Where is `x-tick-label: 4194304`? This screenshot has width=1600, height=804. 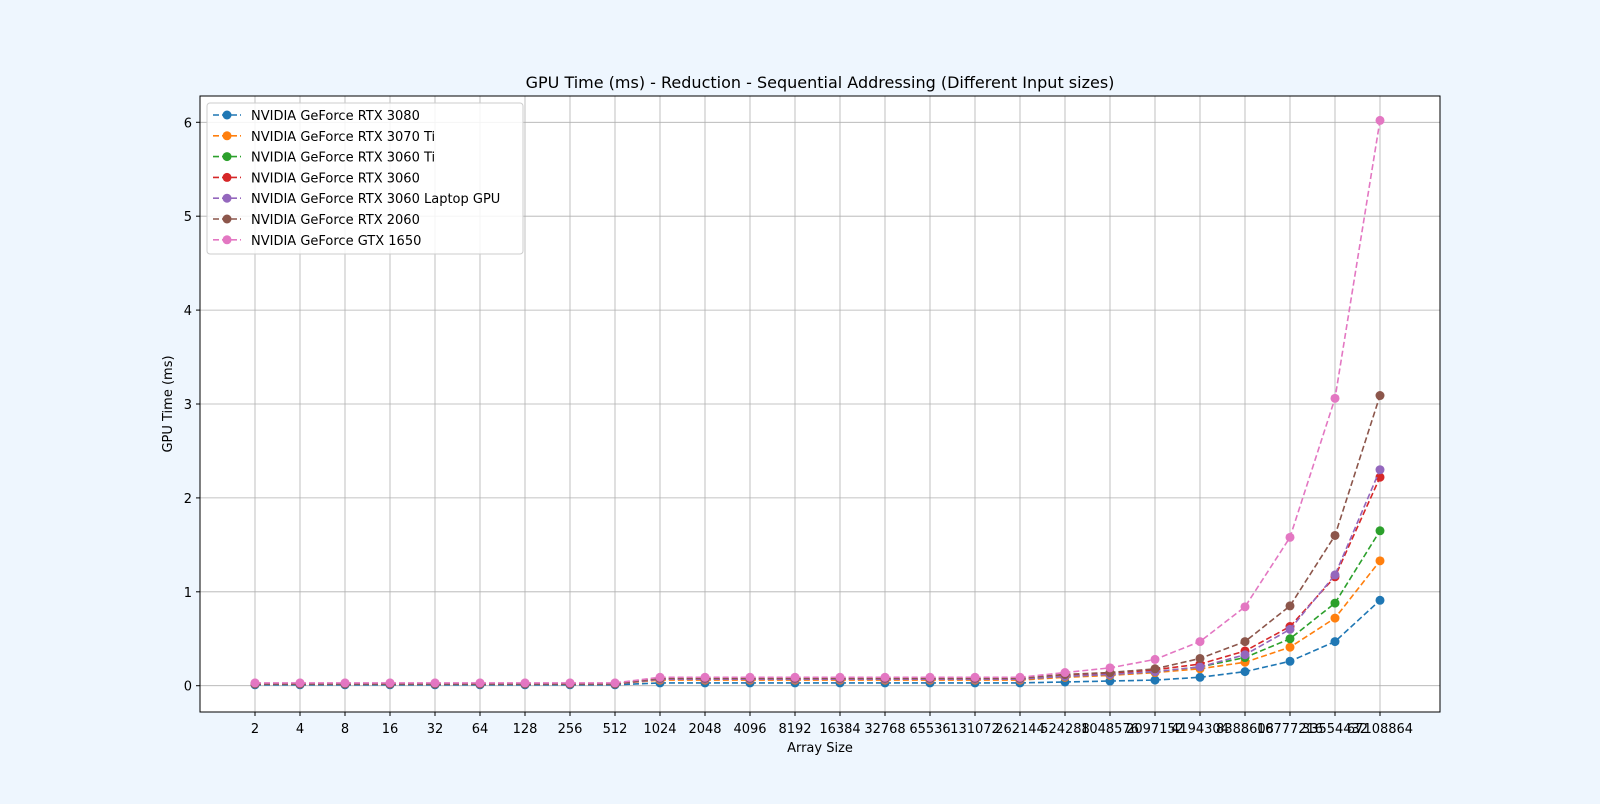
x-tick-label: 4194304 is located at coordinates (1200, 729).